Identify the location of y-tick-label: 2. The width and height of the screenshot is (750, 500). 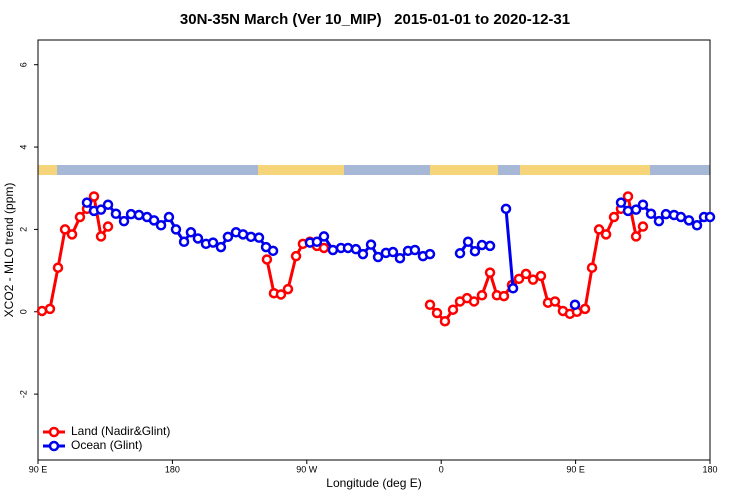
(23, 229).